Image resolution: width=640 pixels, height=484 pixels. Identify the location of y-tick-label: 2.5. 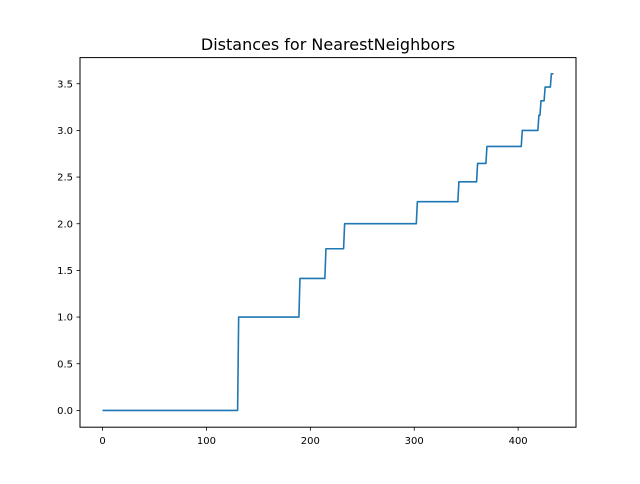
(65, 178).